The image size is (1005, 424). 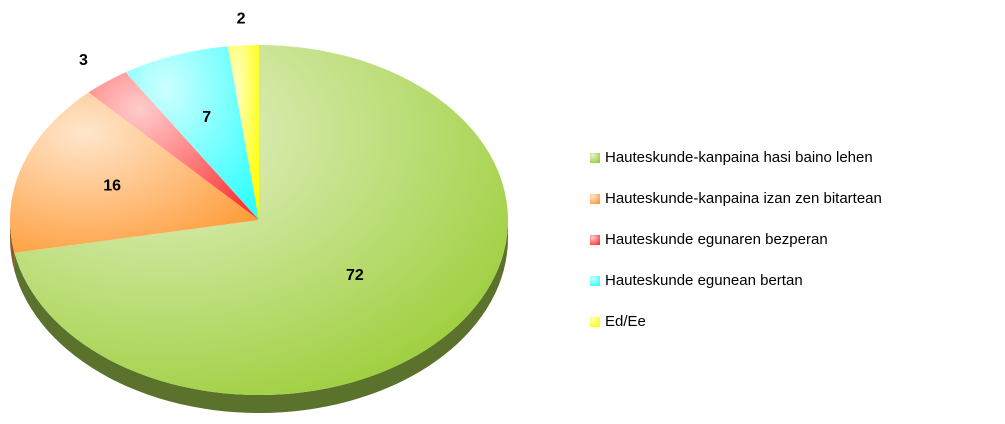 I want to click on data-label: 7, so click(x=206, y=117).